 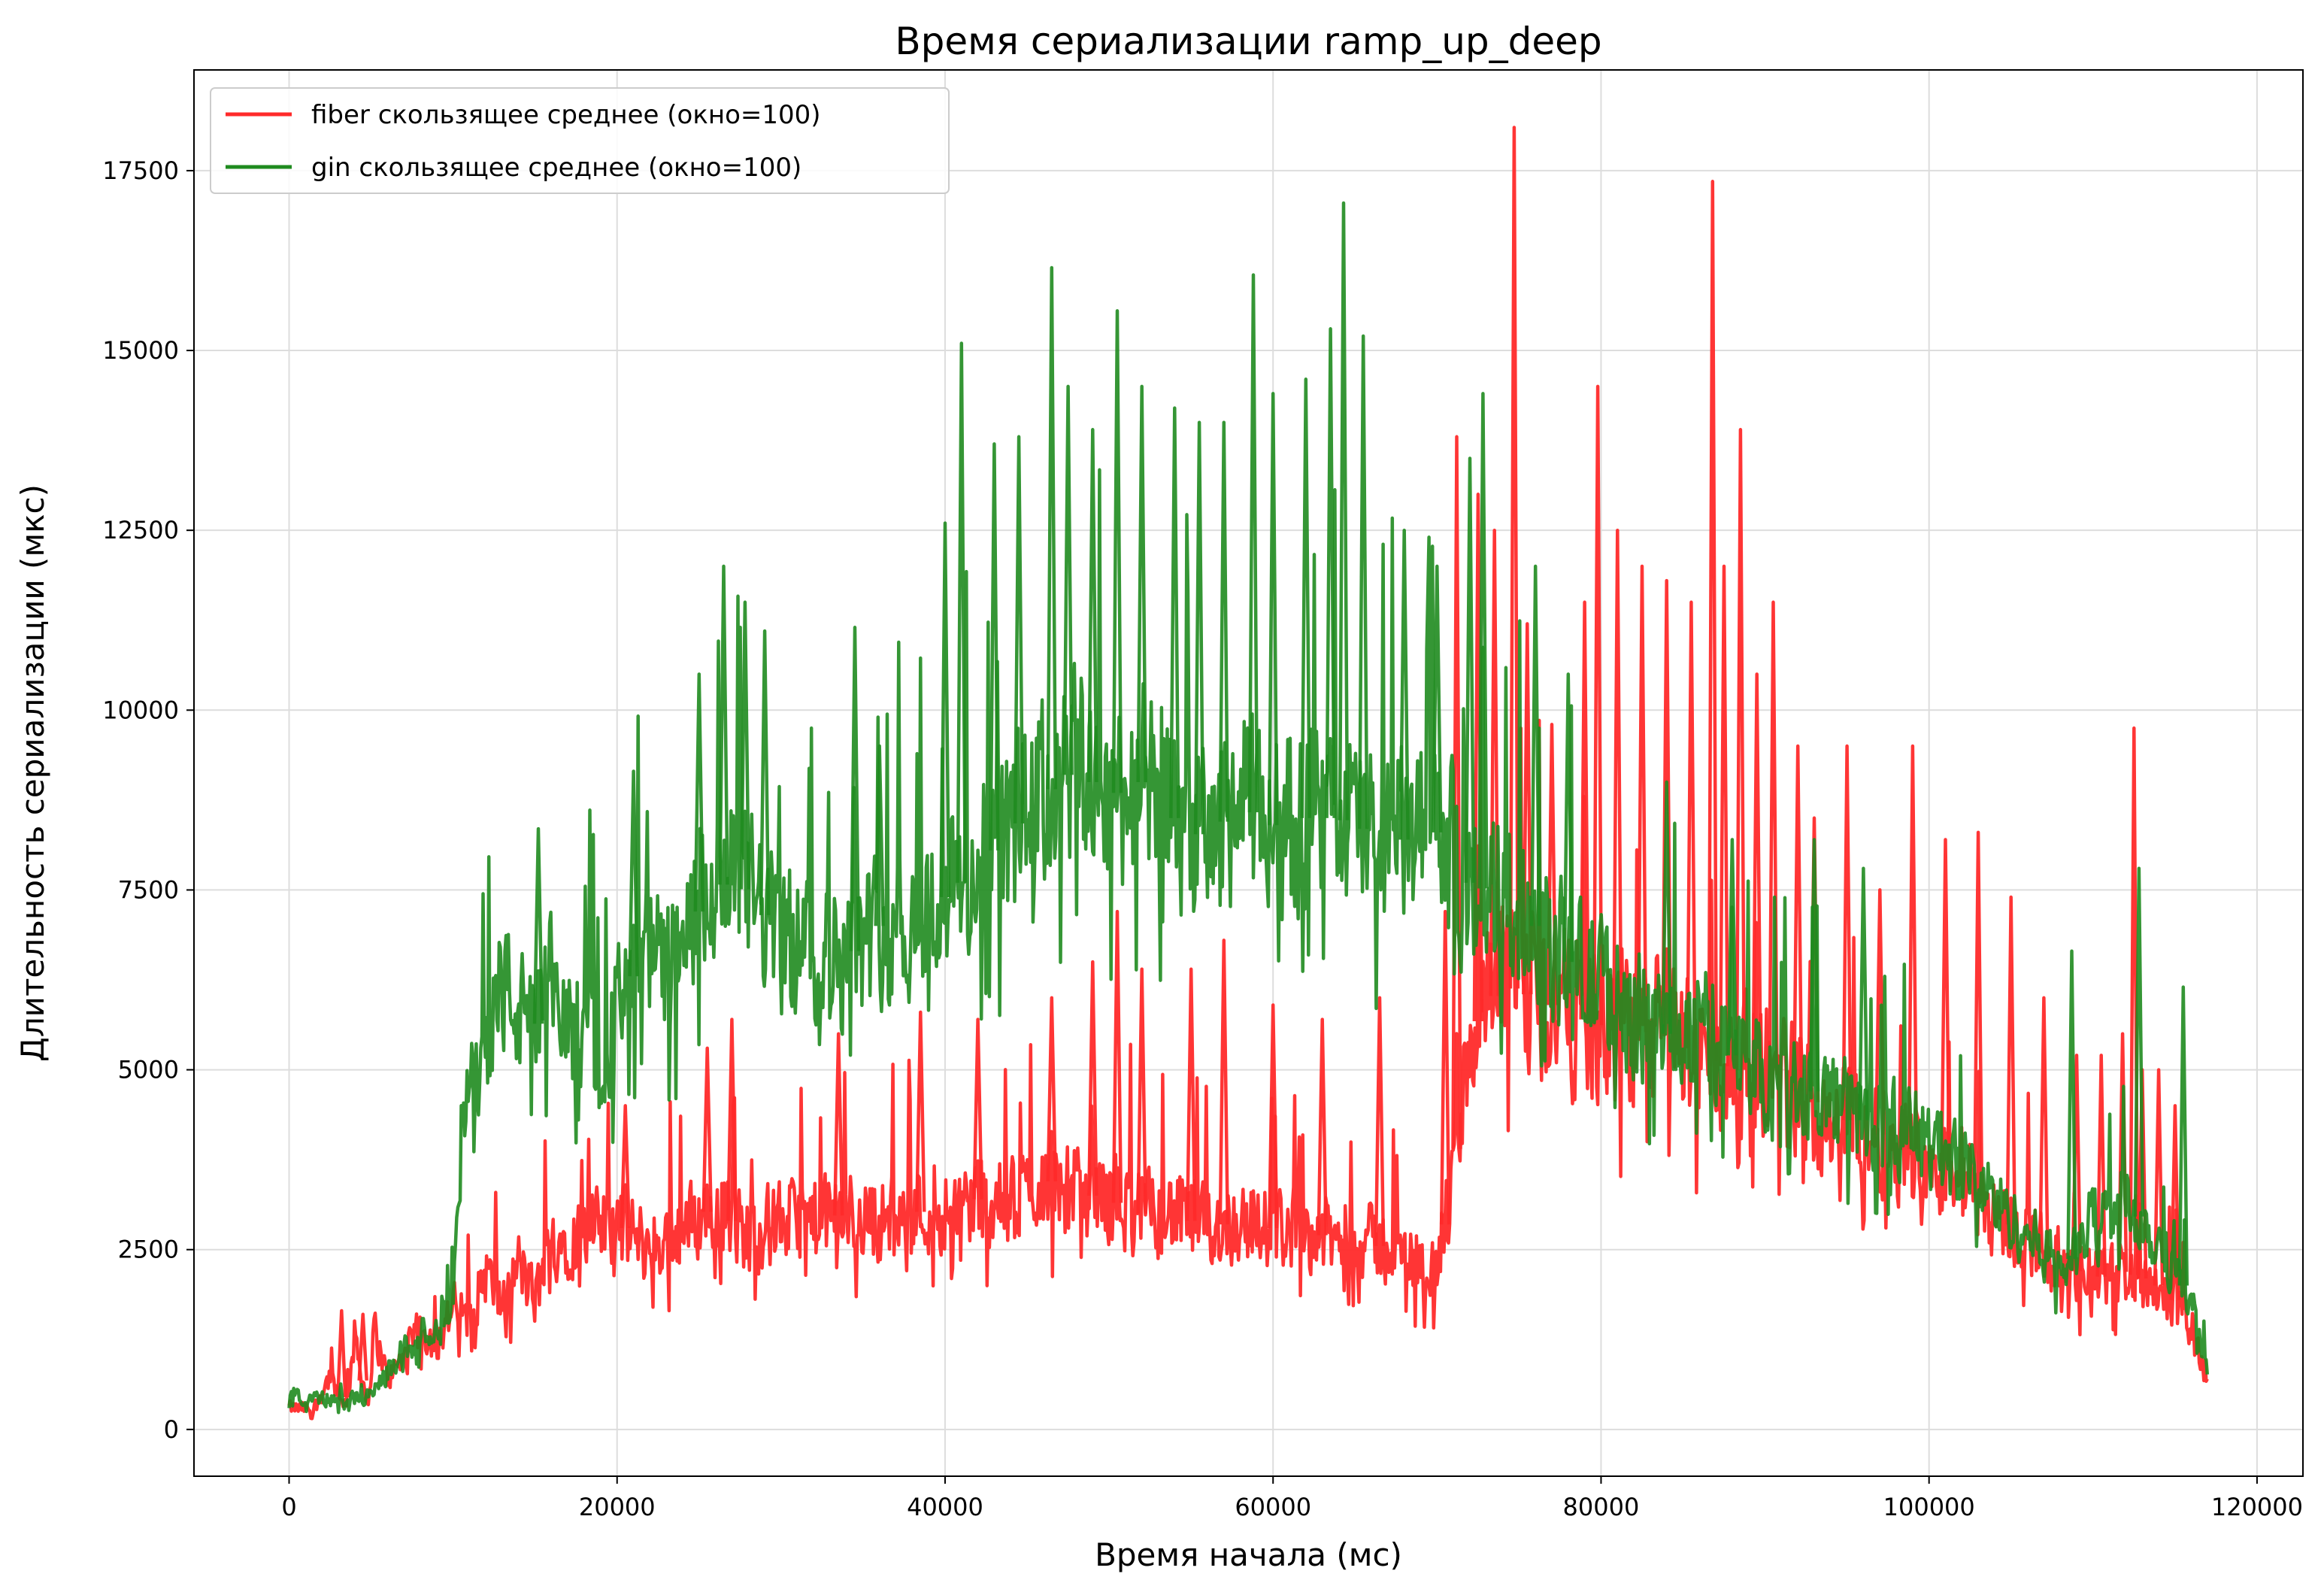 What do you see at coordinates (140, 170) in the screenshot?
I see `y-tick-label: 17500` at bounding box center [140, 170].